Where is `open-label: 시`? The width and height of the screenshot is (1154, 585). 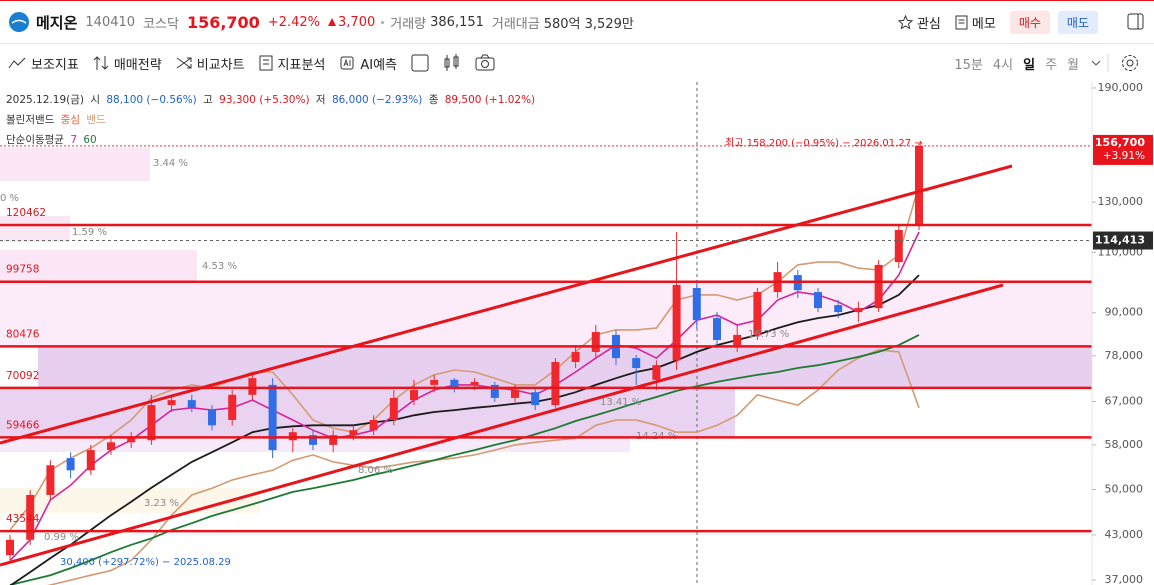 open-label: 시 is located at coordinates (95, 100).